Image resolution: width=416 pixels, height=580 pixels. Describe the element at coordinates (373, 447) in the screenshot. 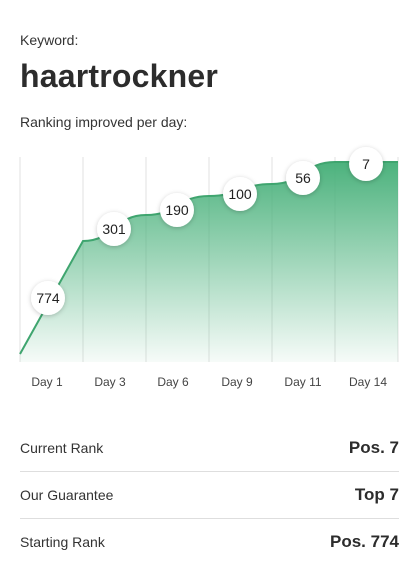

I see `current-rank-value: Pos. 7` at that location.